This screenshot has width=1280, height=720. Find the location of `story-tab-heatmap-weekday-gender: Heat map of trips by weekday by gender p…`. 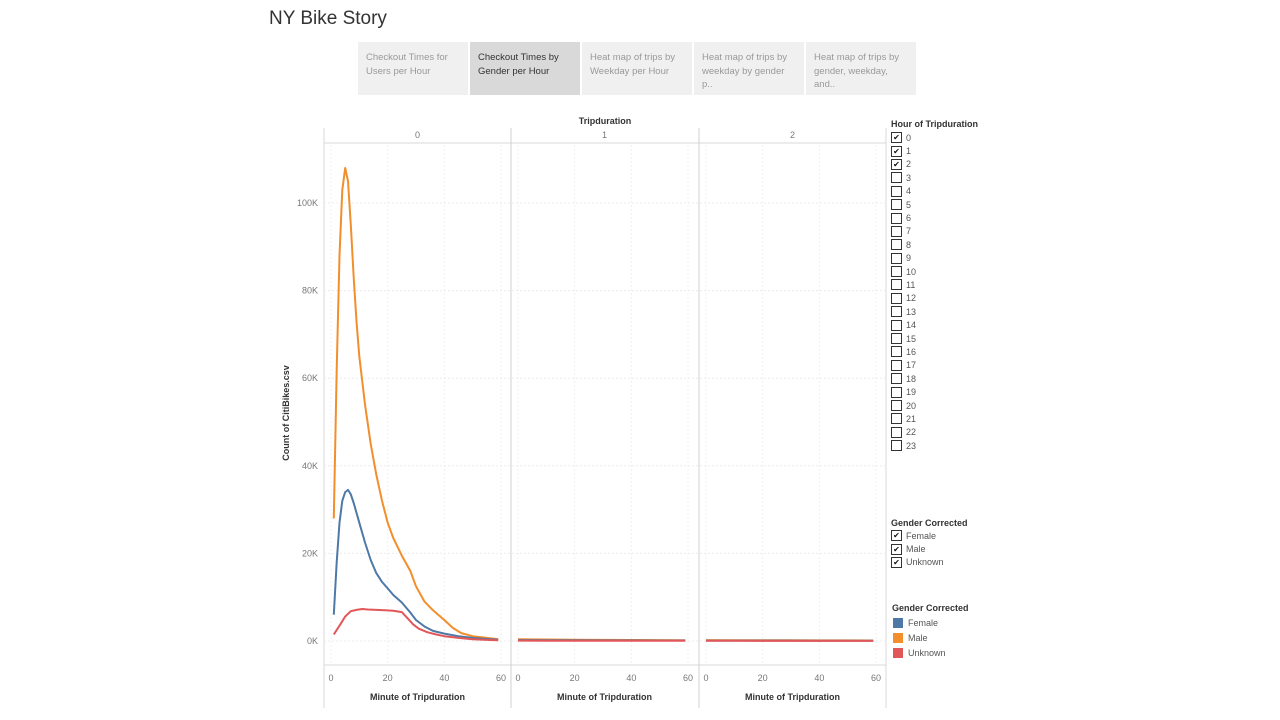

story-tab-heatmap-weekday-gender: Heat map of trips by weekday by gender p… is located at coordinates (749, 68).